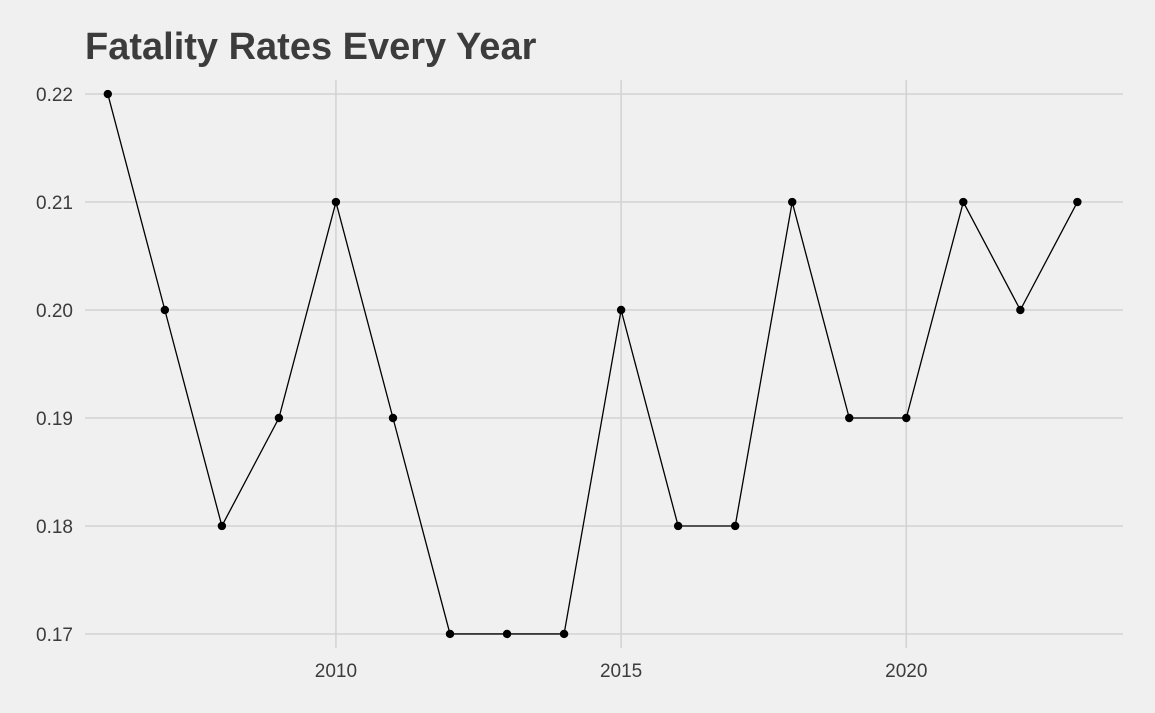  Describe the element at coordinates (621, 671) in the screenshot. I see `x-tick-label: 2015` at that location.